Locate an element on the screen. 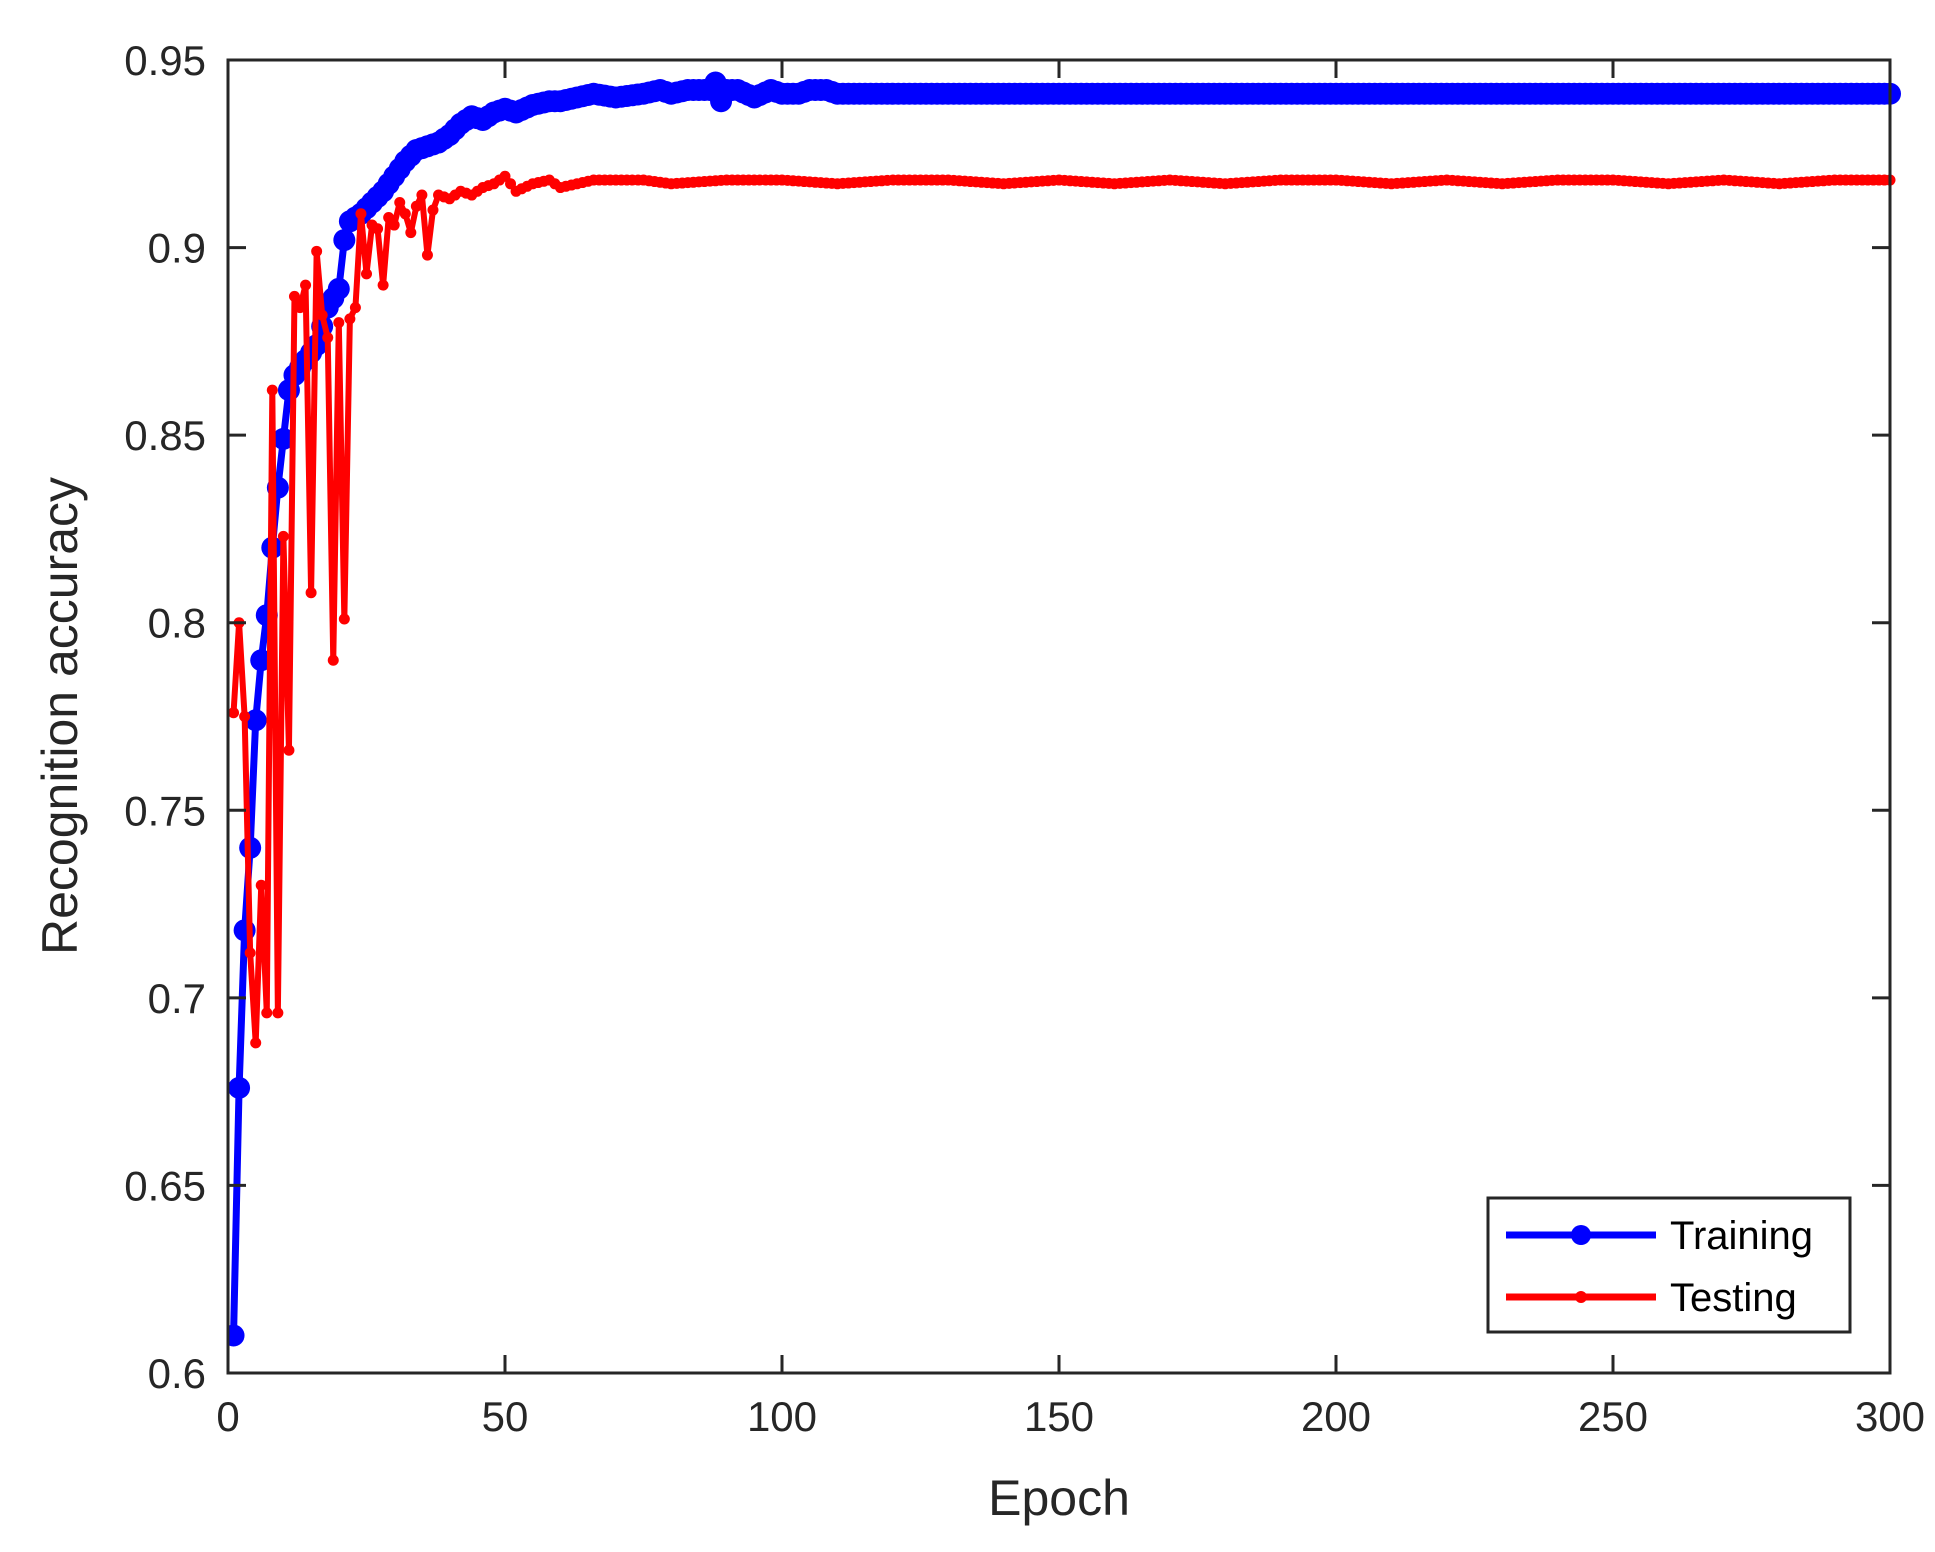  y-tick-label: 0.7 is located at coordinates (177, 998).